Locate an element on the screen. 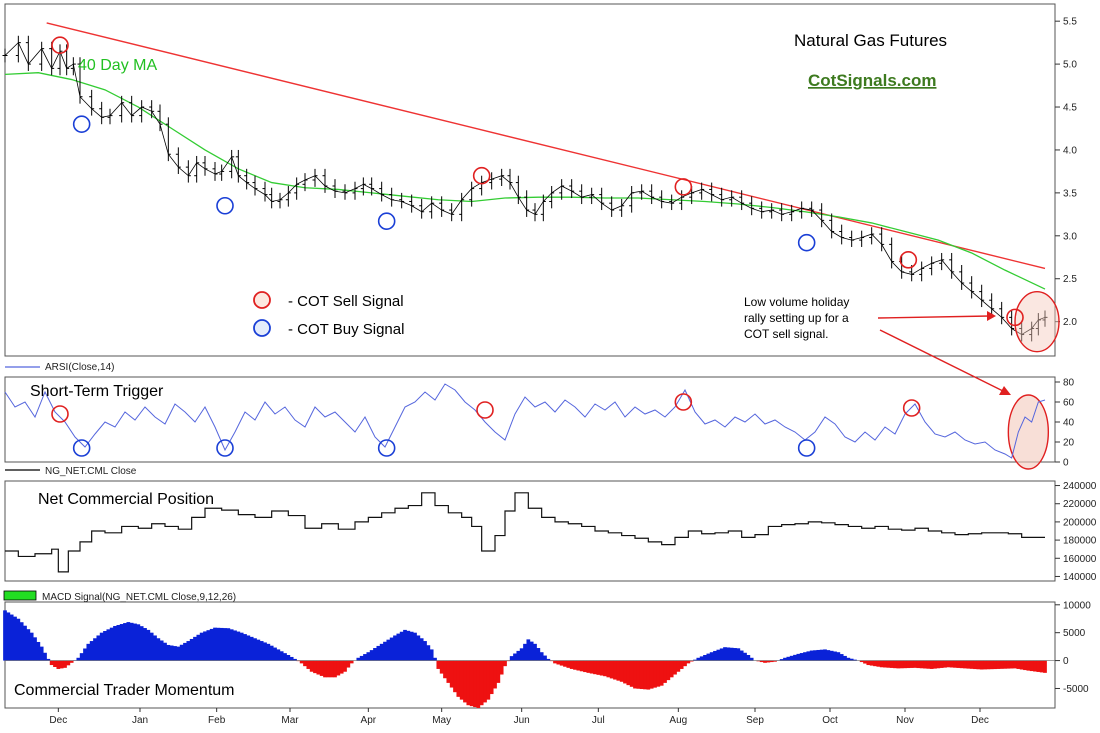 The width and height of the screenshot is (1100, 733). x-axis-tick-label: Mar is located at coordinates (290, 720).